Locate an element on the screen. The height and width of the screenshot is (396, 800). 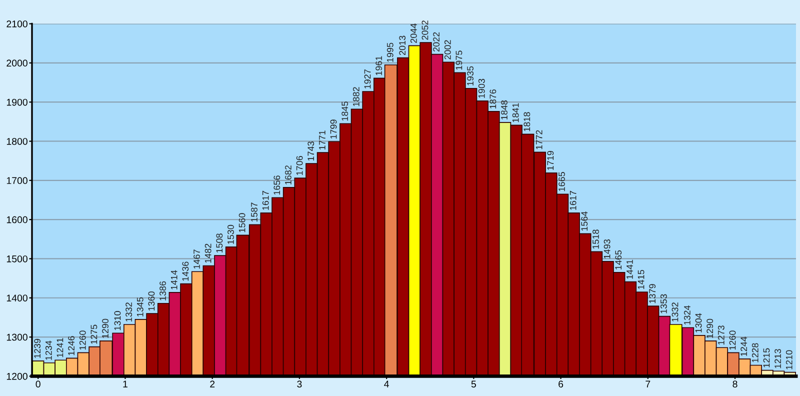
data-label: 1275 is located at coordinates (94, 334).